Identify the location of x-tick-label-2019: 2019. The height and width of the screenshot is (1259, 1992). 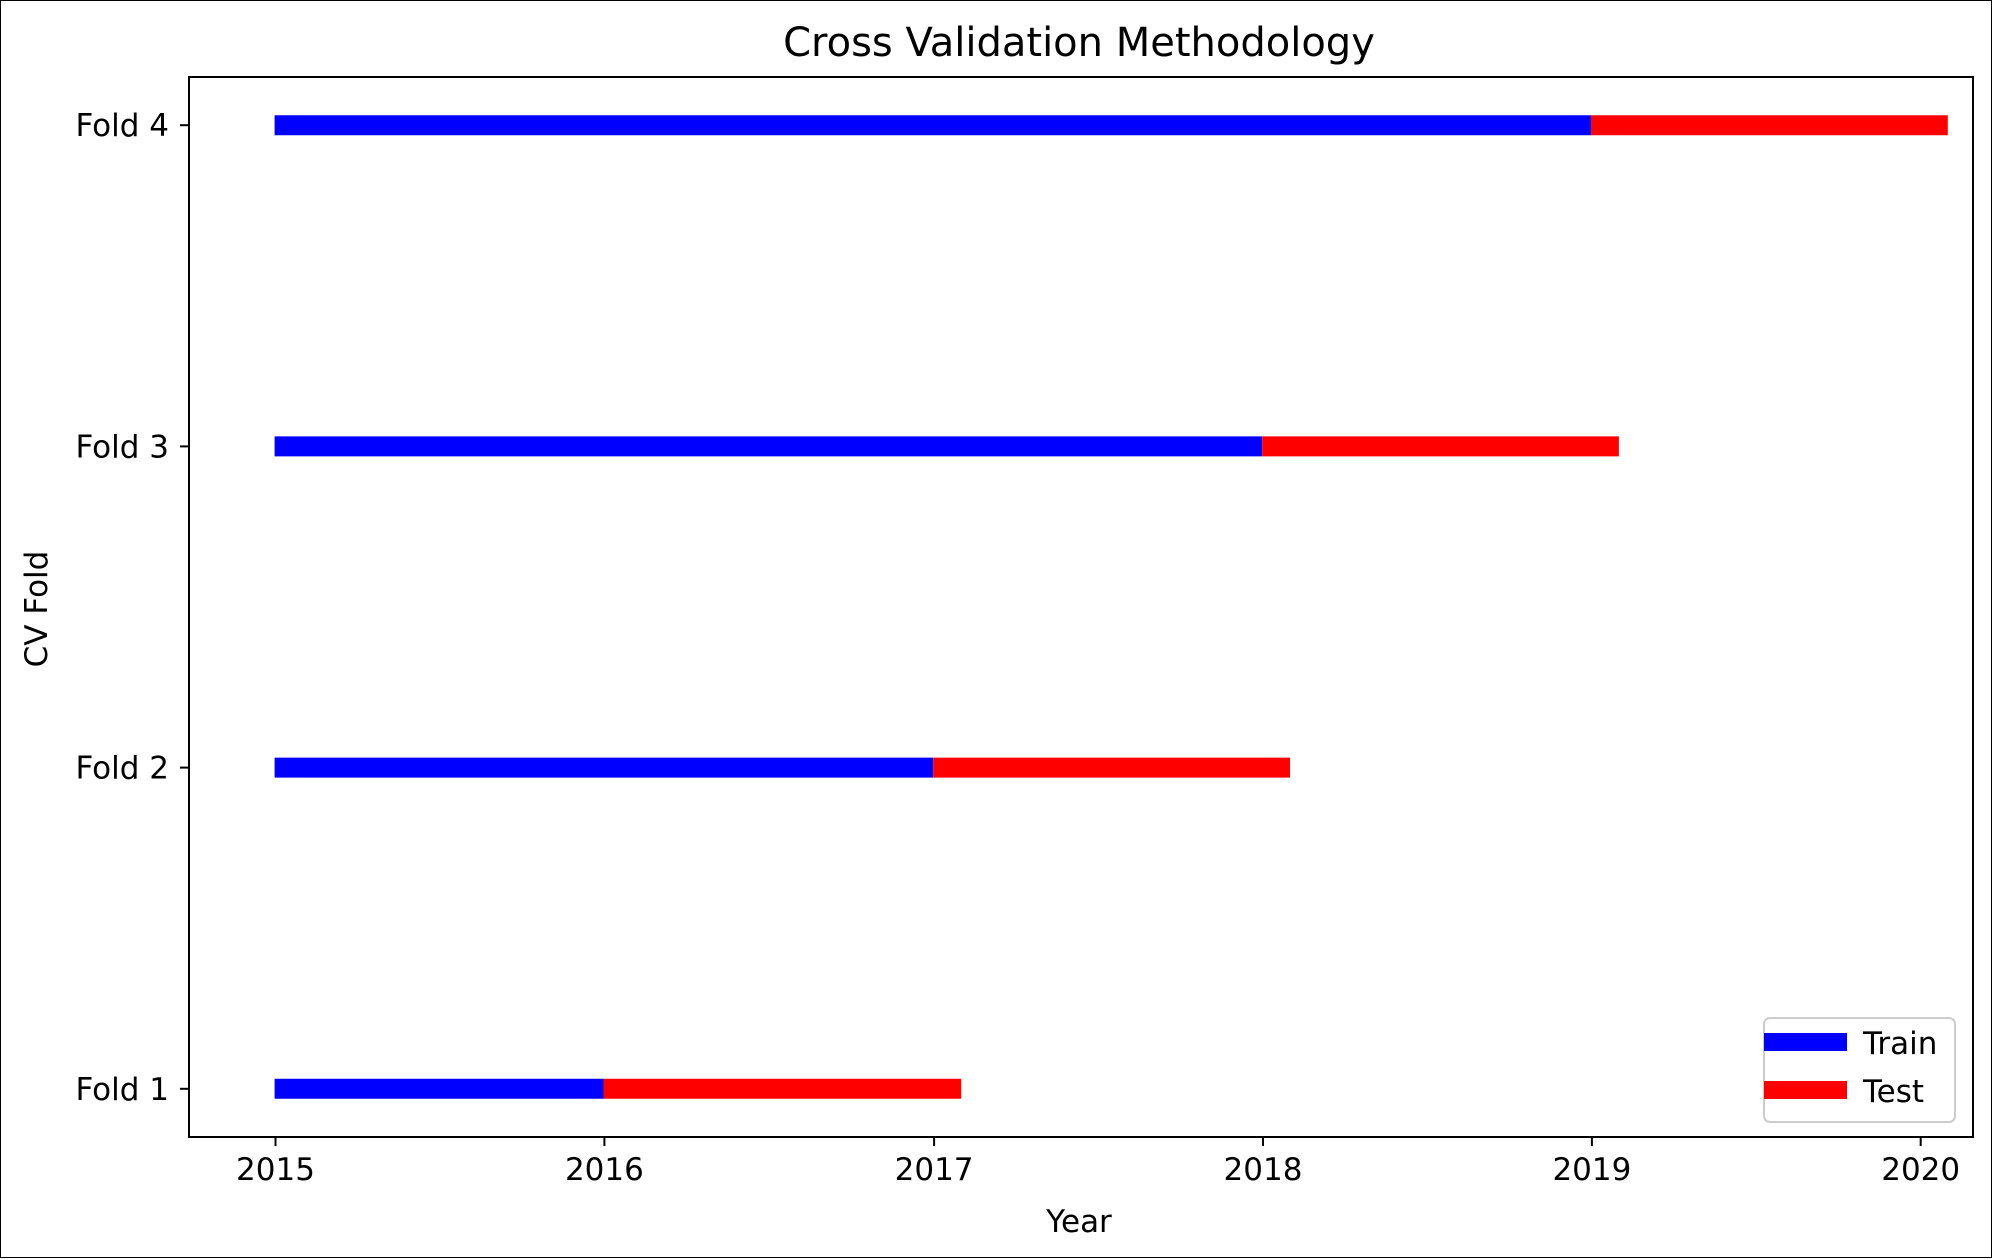
(1591, 1170).